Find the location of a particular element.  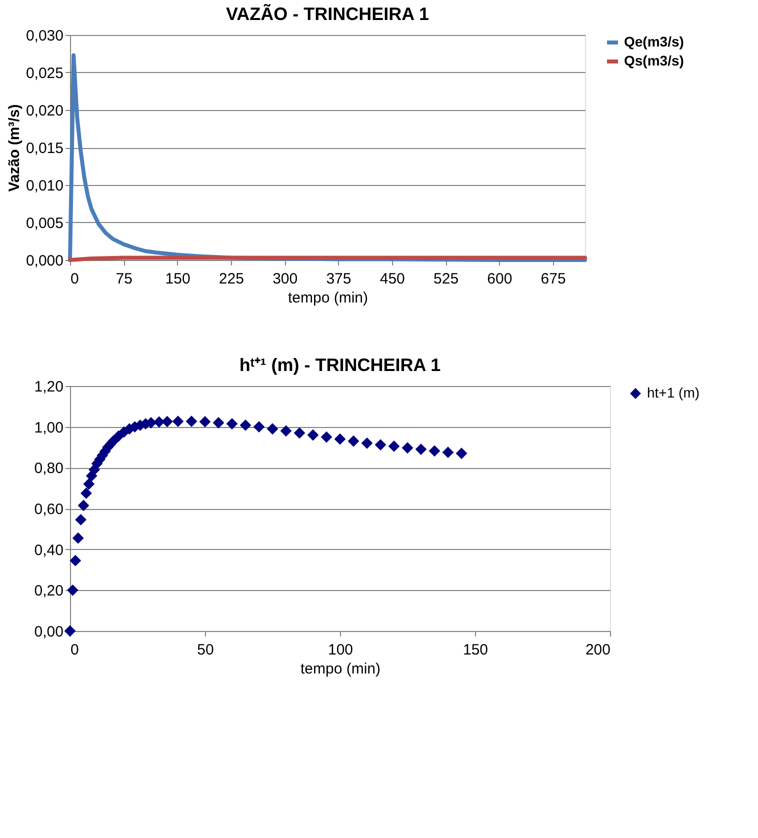

y-tick-label: 1,00 is located at coordinates (49, 427).